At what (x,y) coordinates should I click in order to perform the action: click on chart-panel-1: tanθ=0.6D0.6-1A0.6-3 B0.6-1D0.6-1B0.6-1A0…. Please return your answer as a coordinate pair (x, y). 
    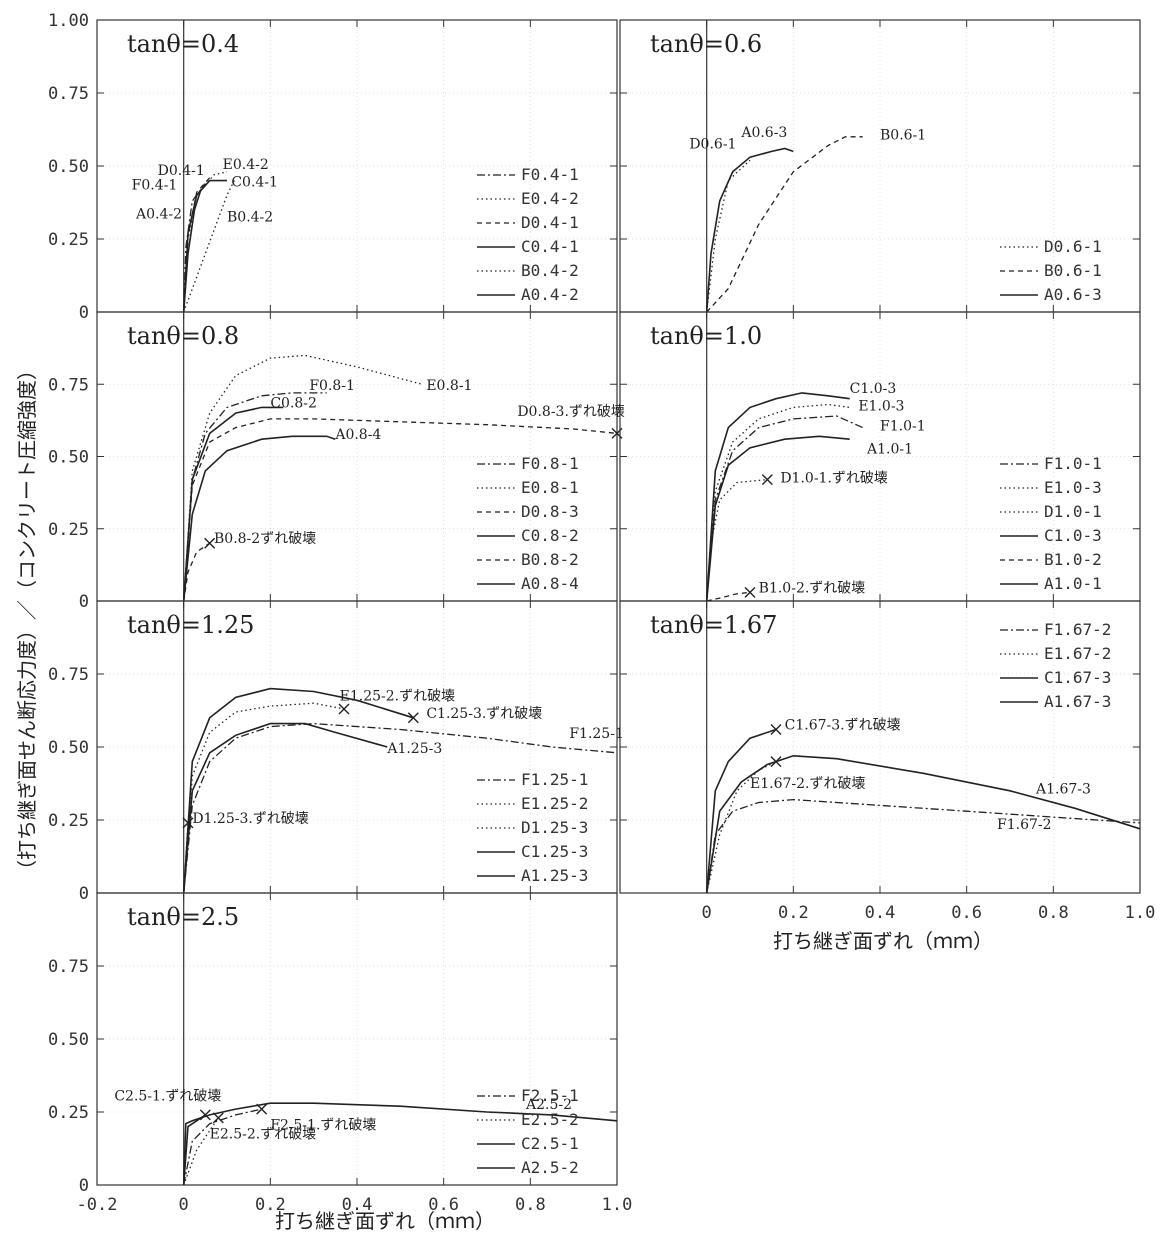
    Looking at the image, I should click on (880, 166).